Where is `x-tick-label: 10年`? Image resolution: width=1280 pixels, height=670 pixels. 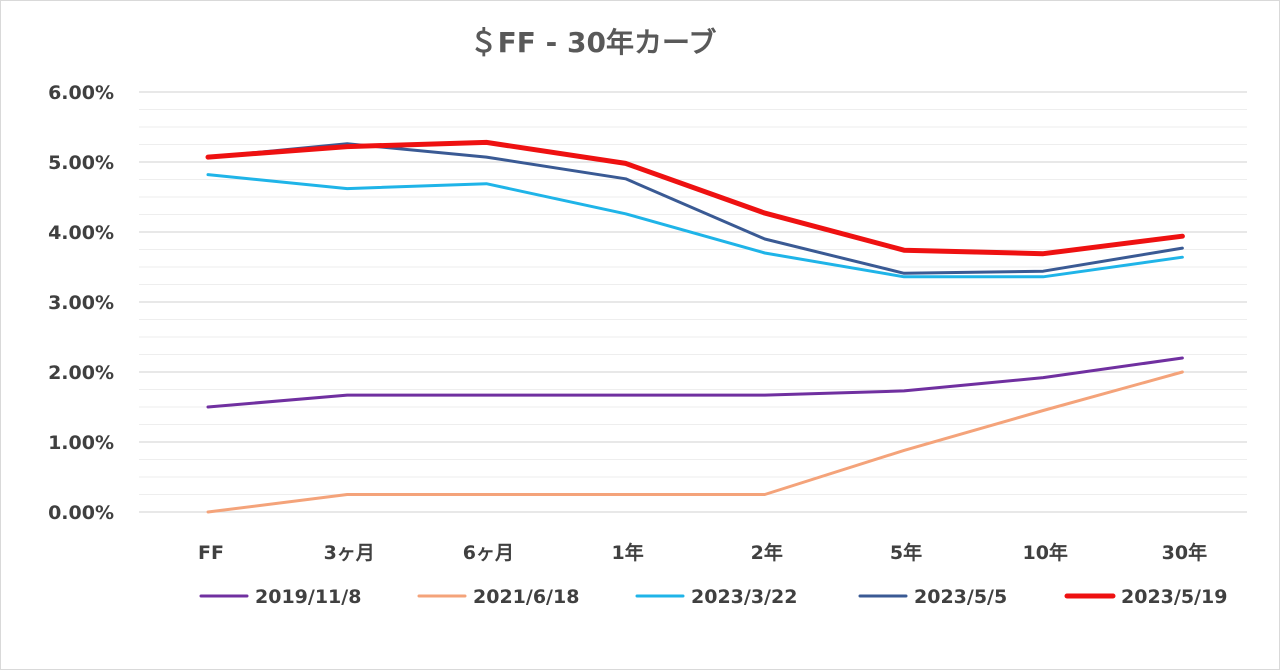 x-tick-label: 10年 is located at coordinates (1044, 552).